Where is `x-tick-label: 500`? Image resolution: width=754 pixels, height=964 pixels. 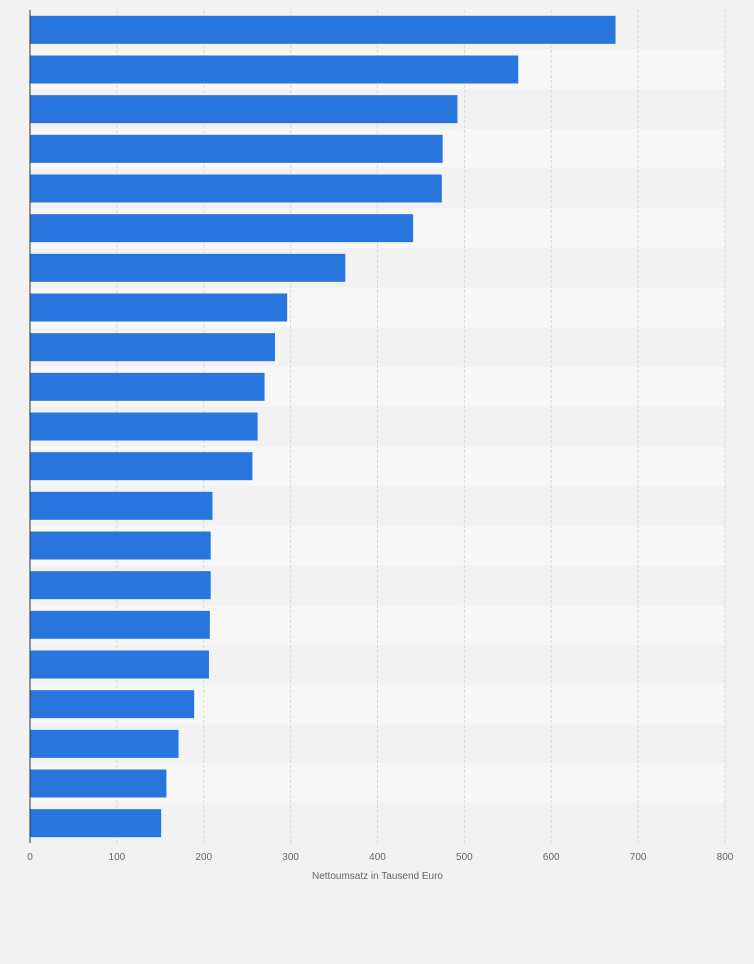
x-tick-label: 500 is located at coordinates (464, 857).